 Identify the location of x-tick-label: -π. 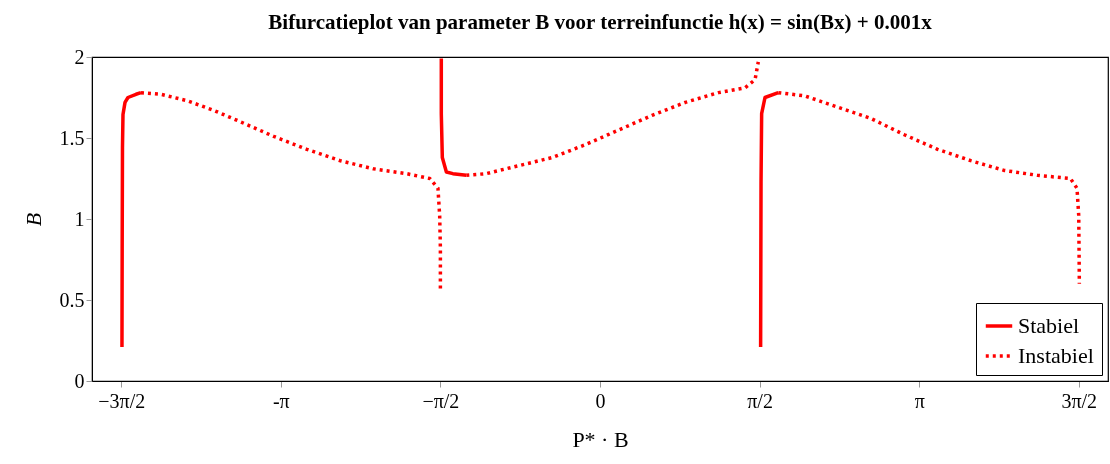
(281, 400).